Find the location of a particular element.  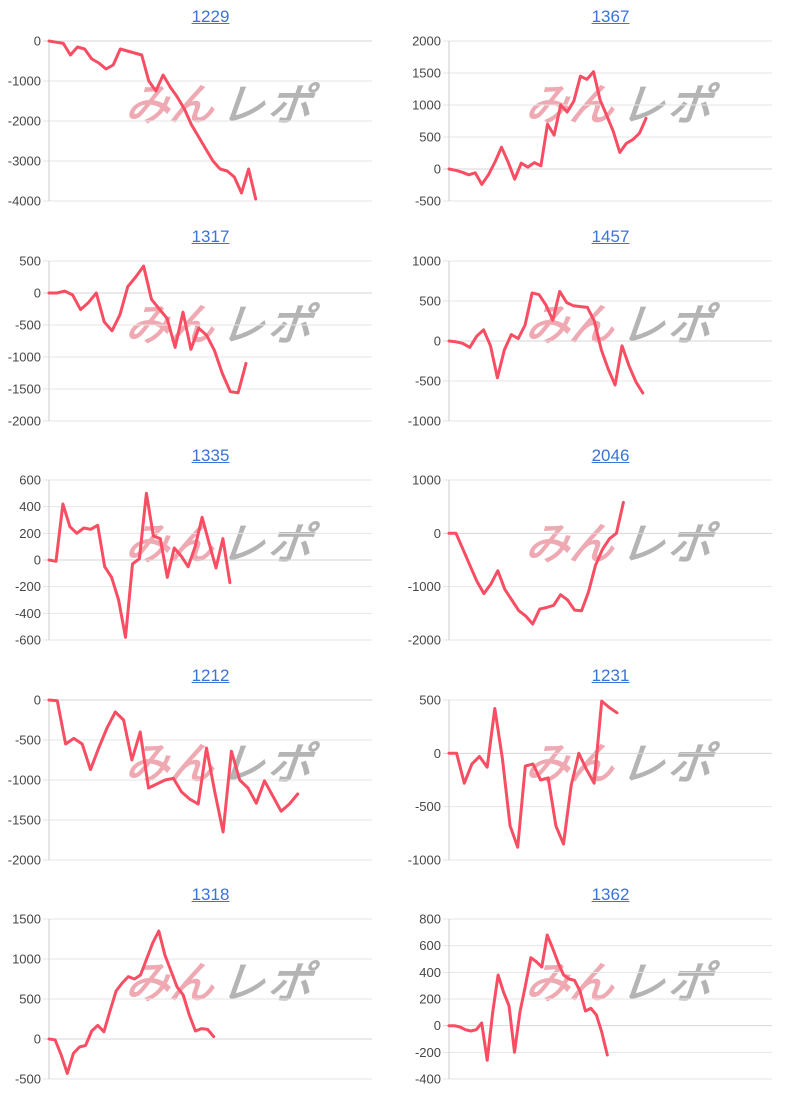

axis-tick-label: -600 is located at coordinates (28, 640).